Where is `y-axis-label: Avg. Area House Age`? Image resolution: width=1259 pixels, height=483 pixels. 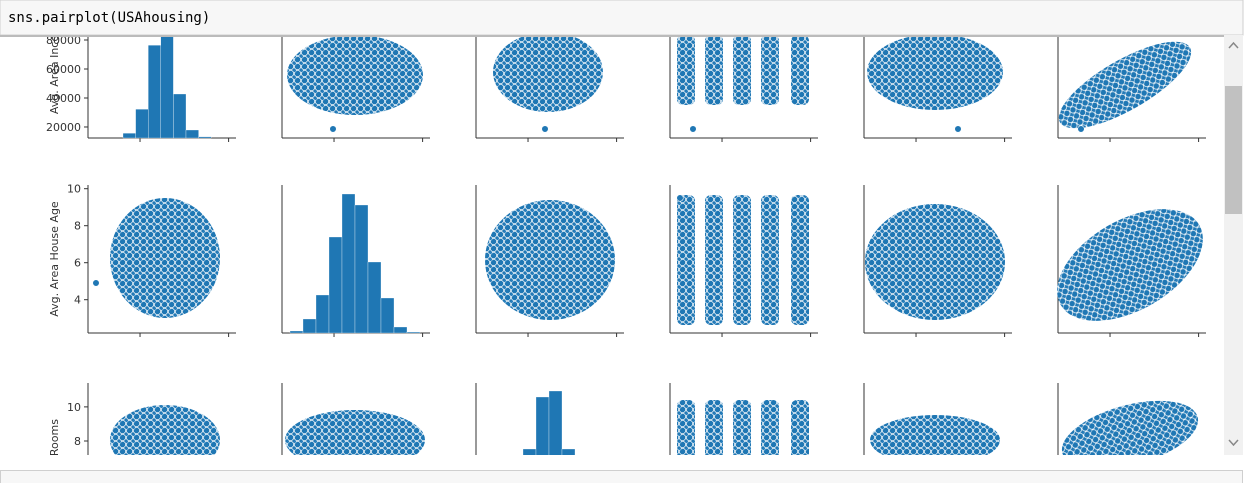 y-axis-label: Avg. Area House Age is located at coordinates (54, 259).